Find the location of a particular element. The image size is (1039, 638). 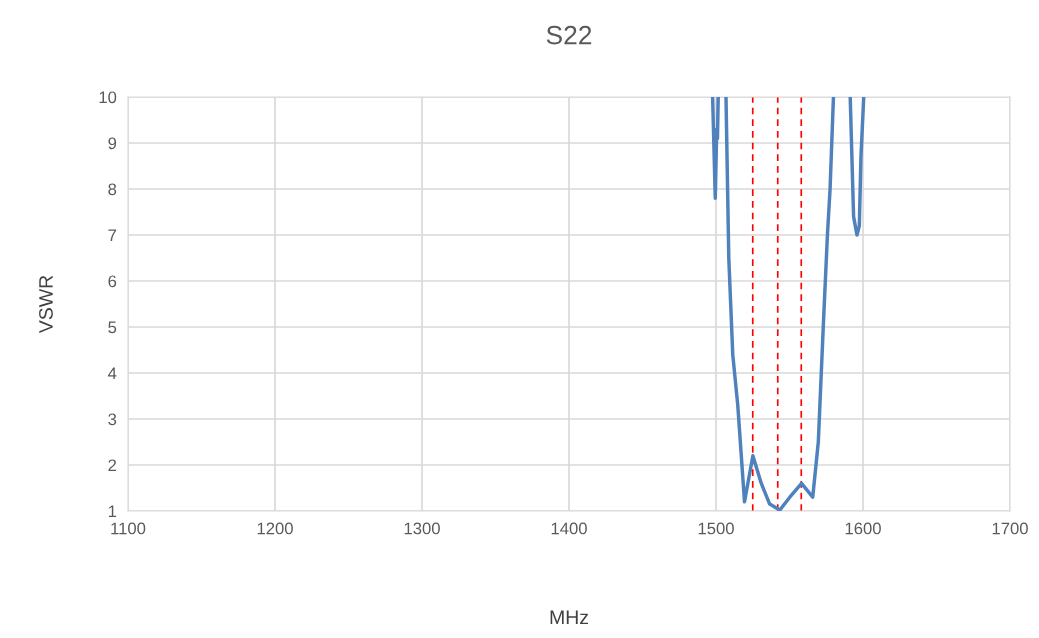

x-tick-label: 1300 is located at coordinates (422, 528).